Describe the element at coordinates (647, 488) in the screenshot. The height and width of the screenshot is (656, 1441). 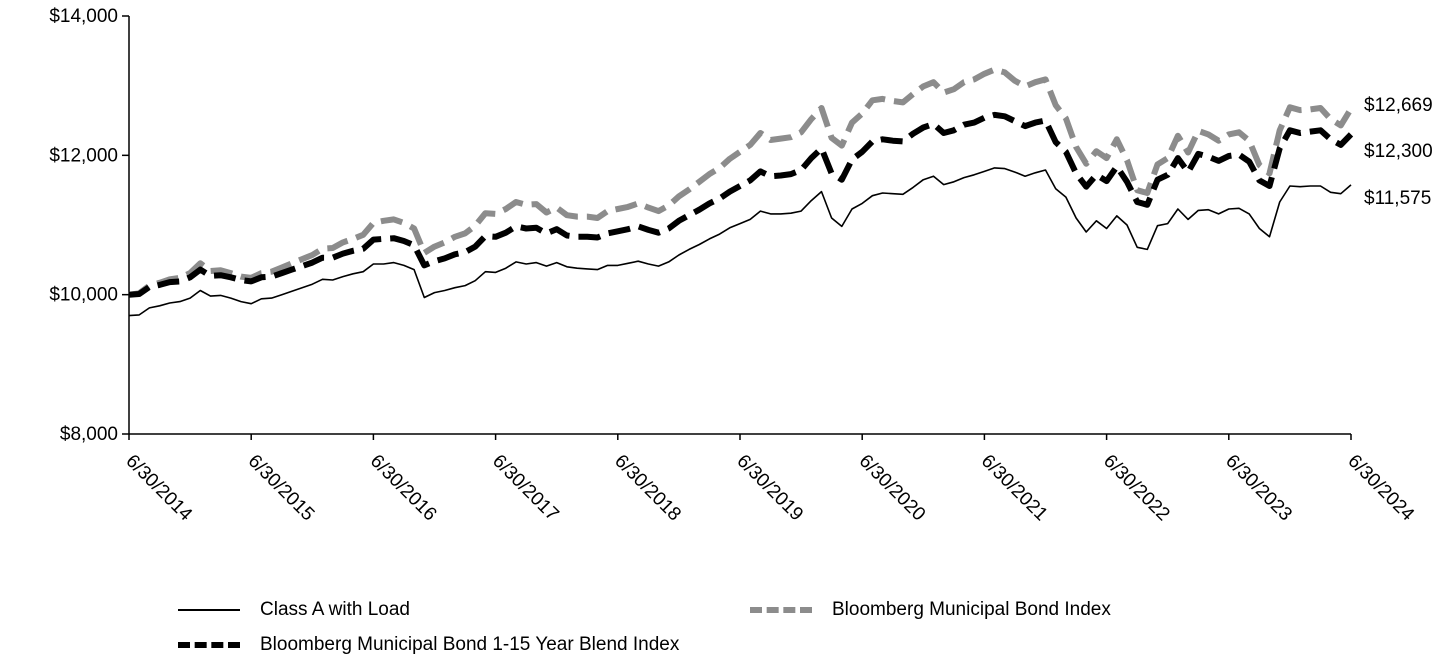
I see `x-tick-label: 6/30/2018` at that location.